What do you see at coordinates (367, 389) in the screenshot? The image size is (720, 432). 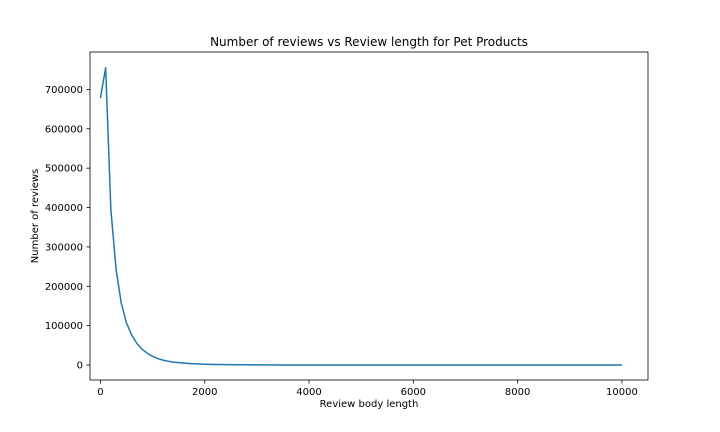 I see `x-axis: 0 2000 4000 6000 8000 10000` at bounding box center [367, 389].